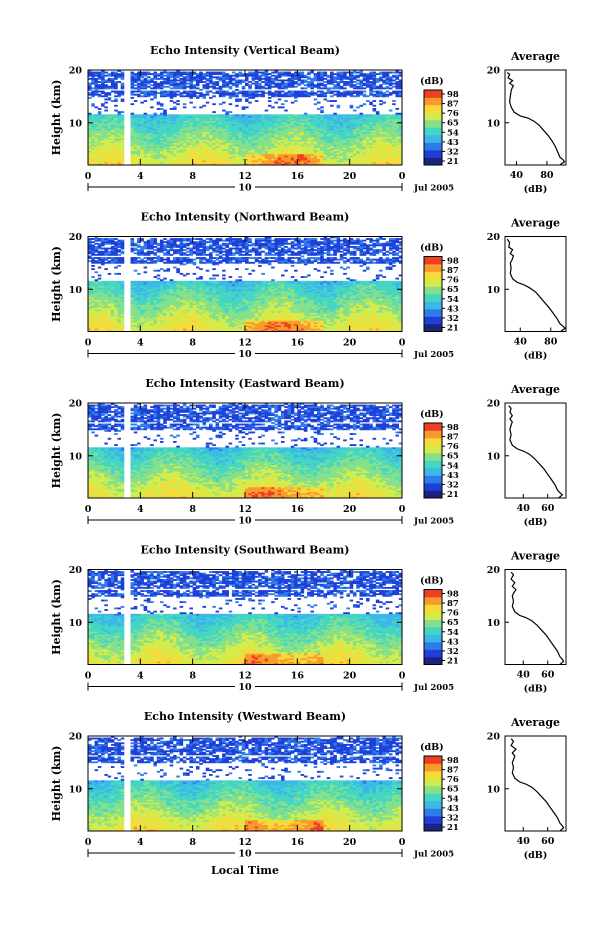 This screenshot has width=616, height=929. What do you see at coordinates (245, 716) in the screenshot?
I see `panel-title: Echo Intensity (Westward Beam)` at bounding box center [245, 716].